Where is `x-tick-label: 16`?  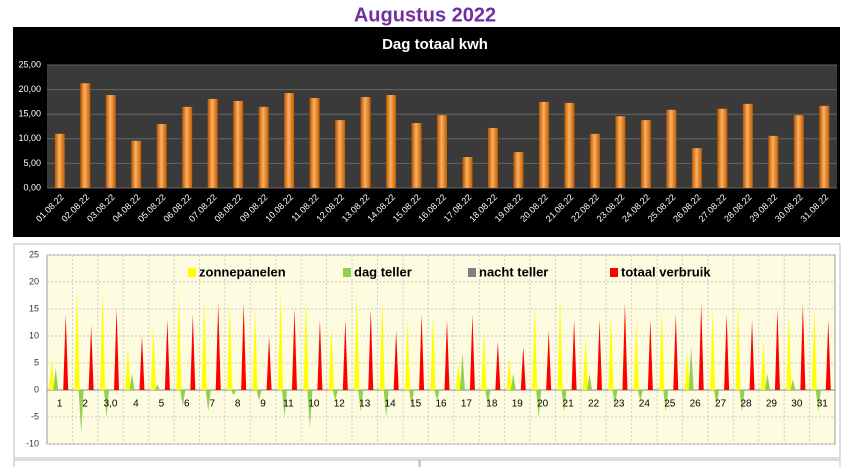
x-tick-label: 16 is located at coordinates (441, 404).